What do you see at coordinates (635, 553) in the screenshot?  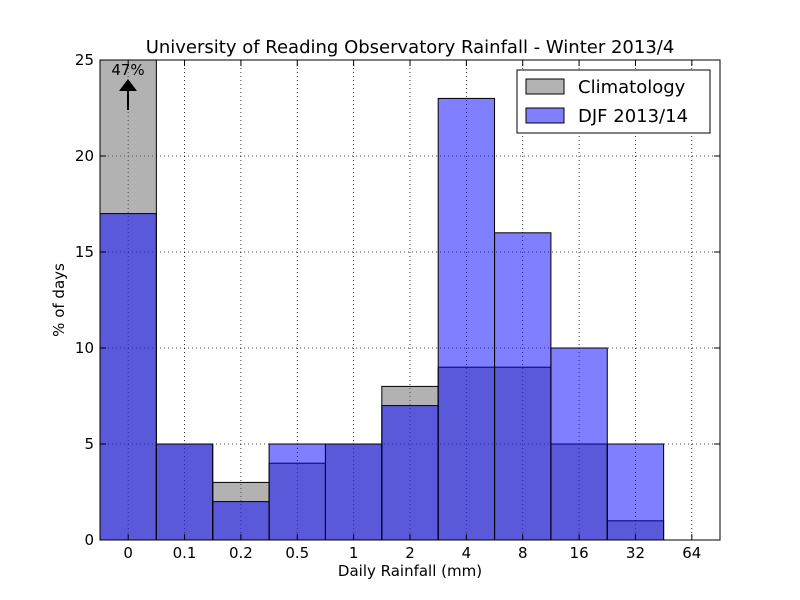 I see `x-tick-label: 32` at bounding box center [635, 553].